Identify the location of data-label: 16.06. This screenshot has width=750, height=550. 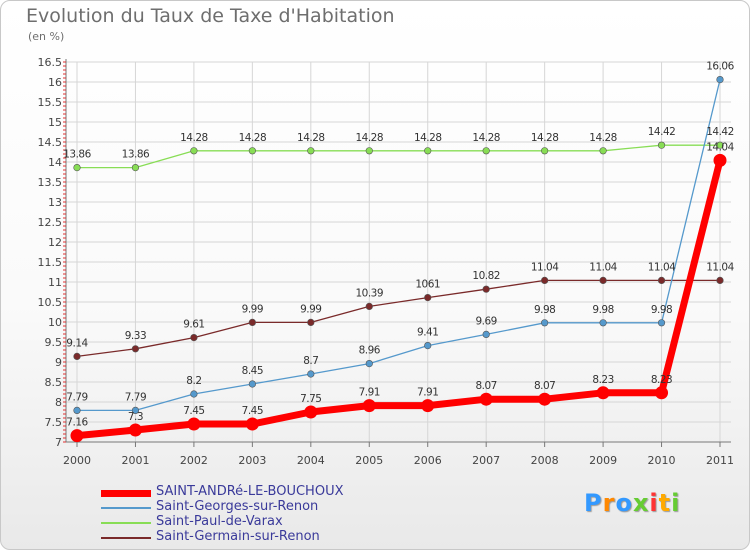
(720, 67).